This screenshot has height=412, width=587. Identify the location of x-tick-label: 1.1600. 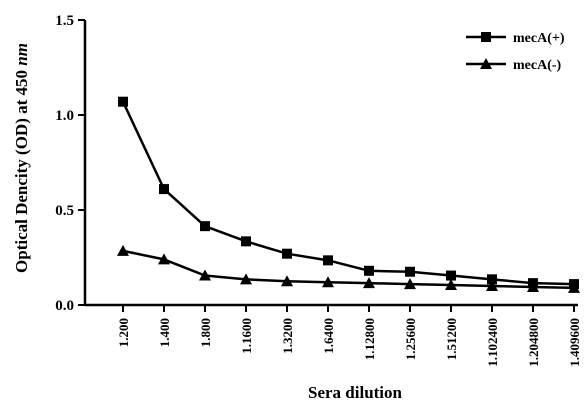
(246, 336).